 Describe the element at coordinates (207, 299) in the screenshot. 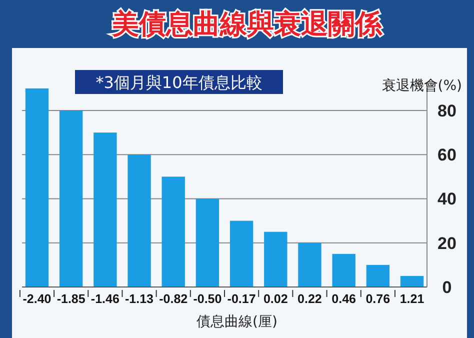

I see `x-tick-label: -0.50` at that location.